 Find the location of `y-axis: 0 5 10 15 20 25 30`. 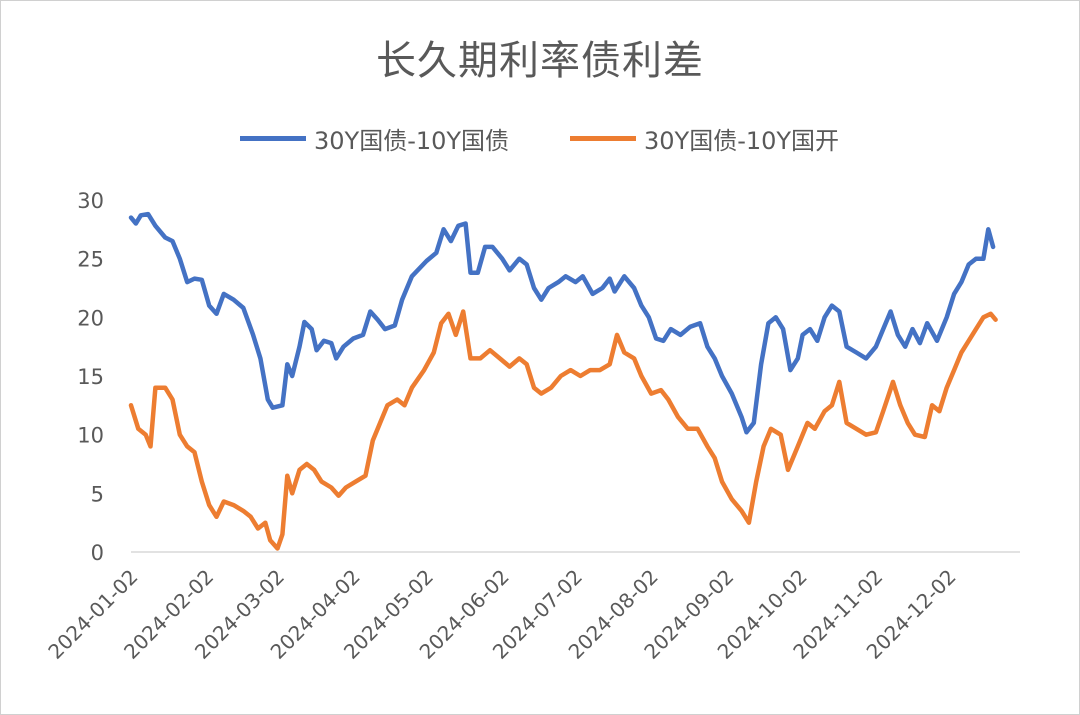

y-axis: 0 5 10 15 20 25 30 is located at coordinates (90, 377).